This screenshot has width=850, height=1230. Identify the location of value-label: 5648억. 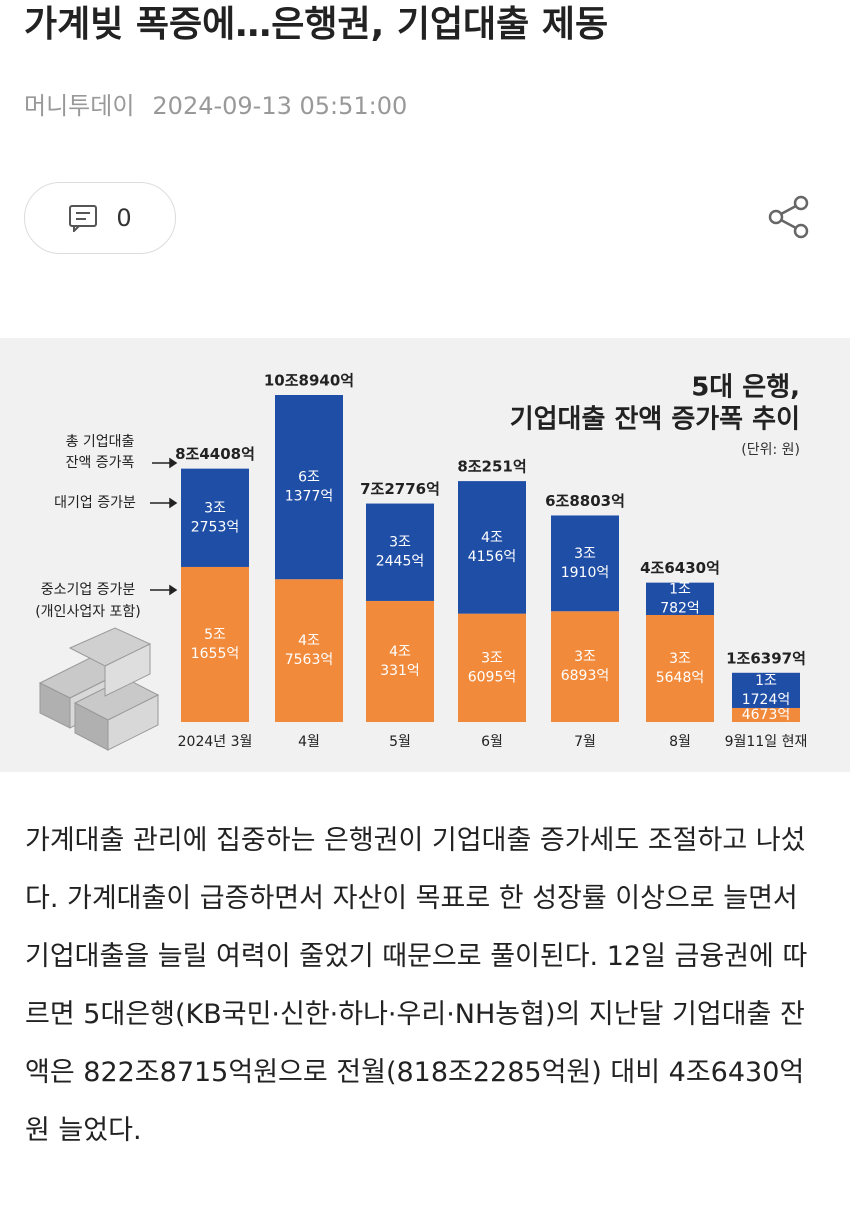
(680, 678).